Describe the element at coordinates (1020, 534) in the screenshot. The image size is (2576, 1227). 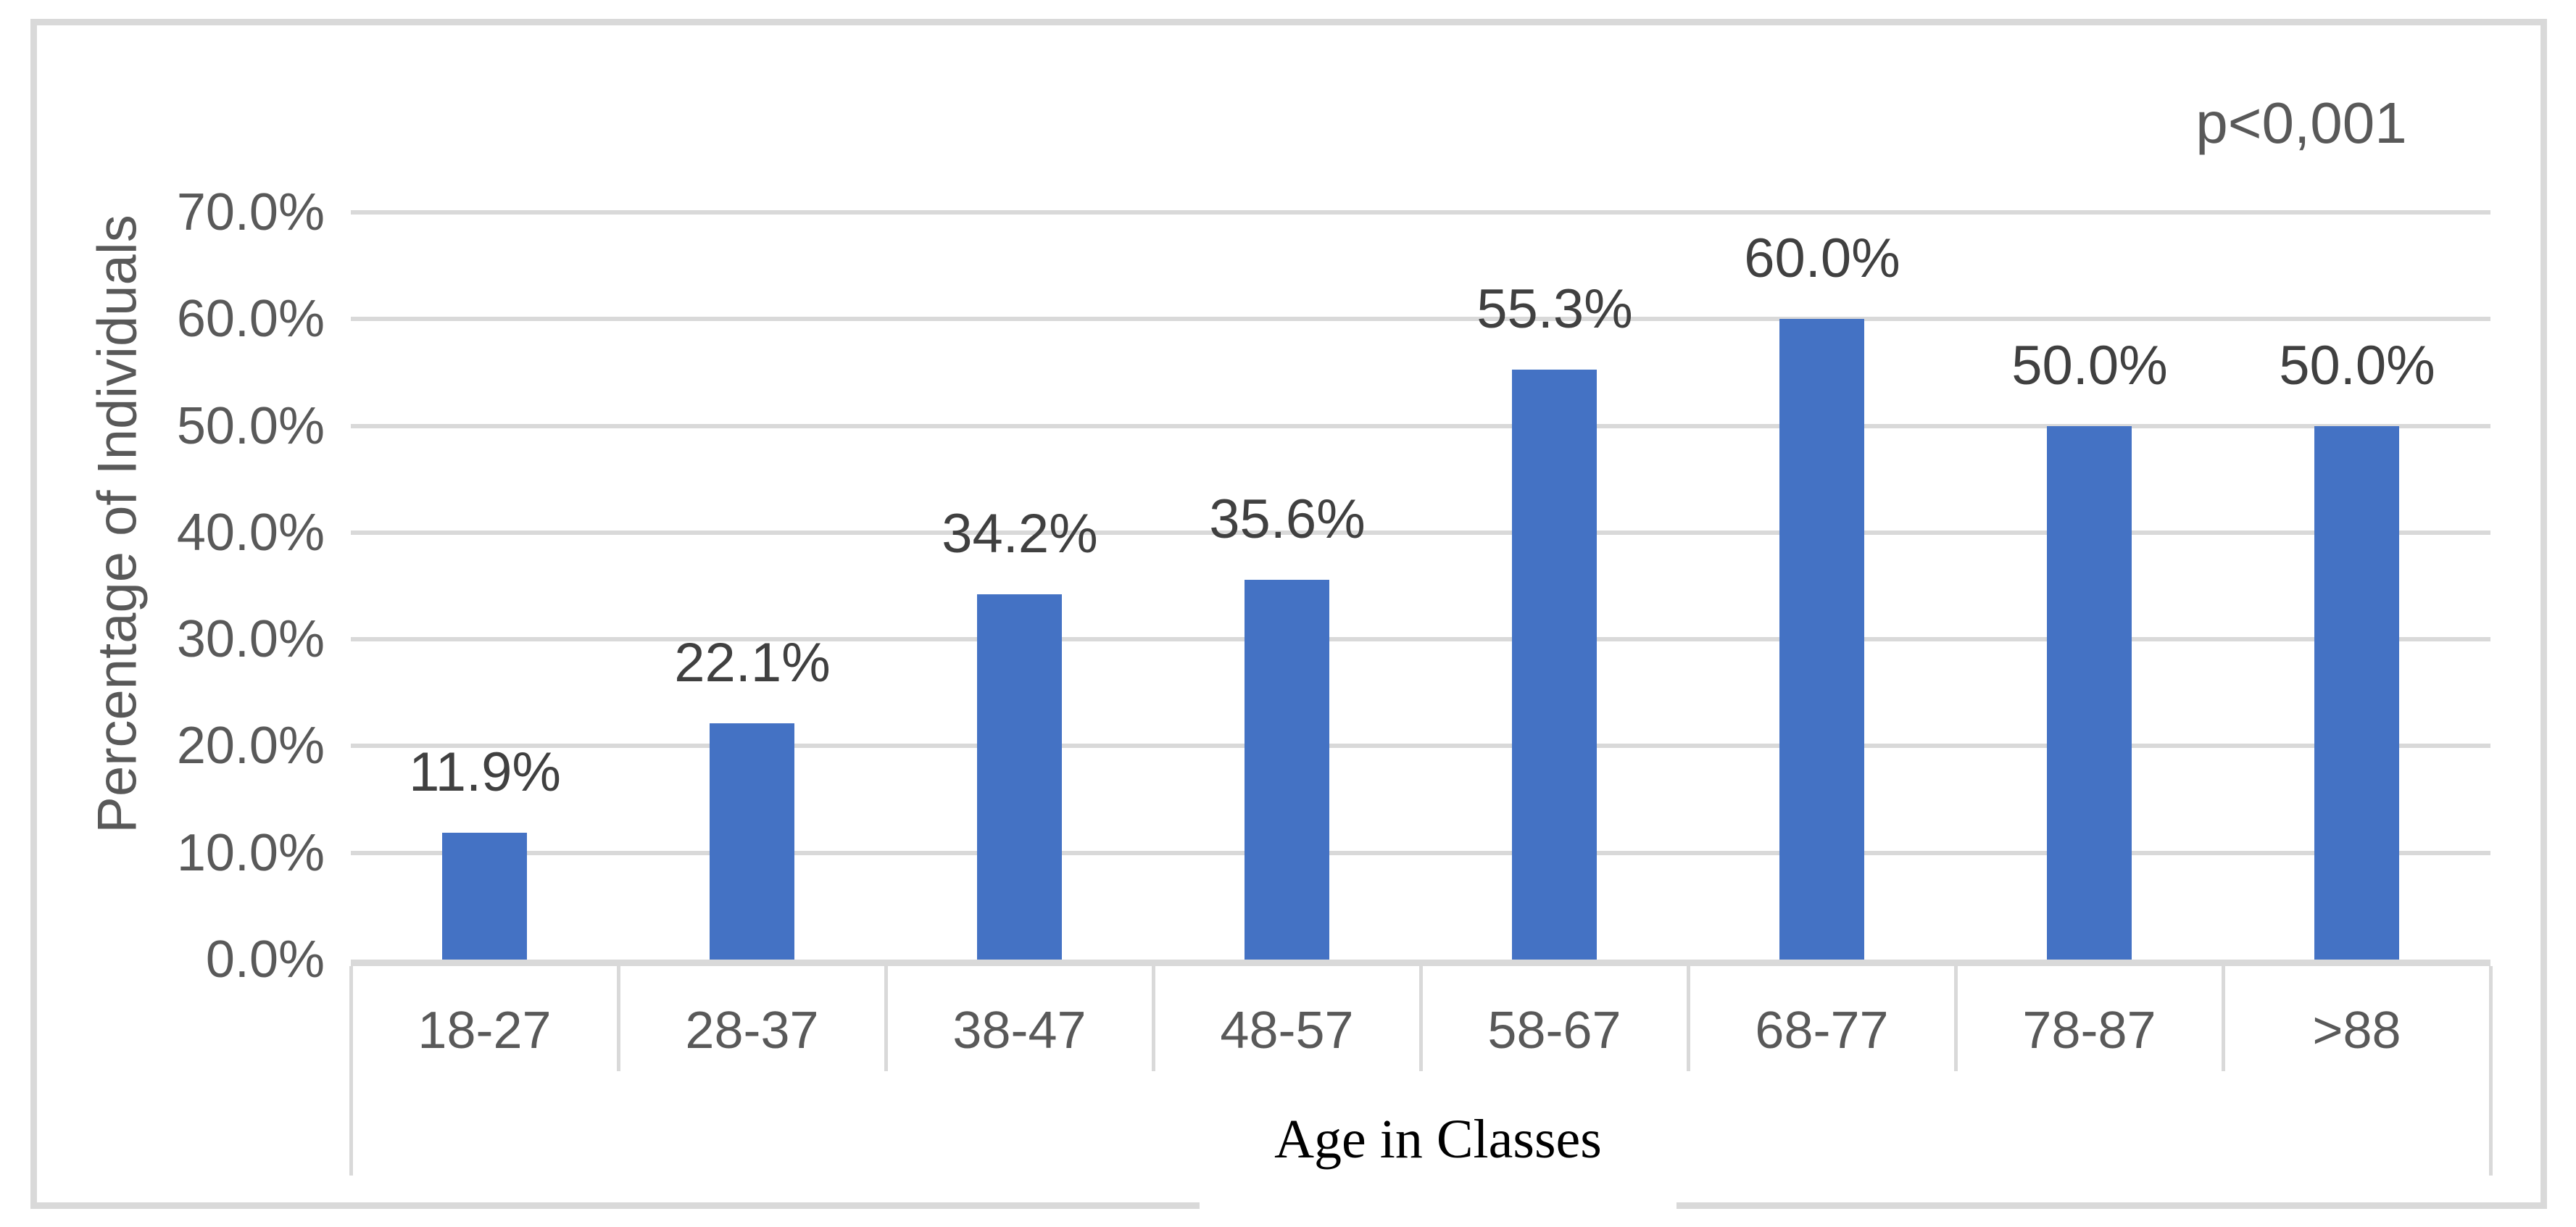
I see `data-label: 34.2%` at that location.